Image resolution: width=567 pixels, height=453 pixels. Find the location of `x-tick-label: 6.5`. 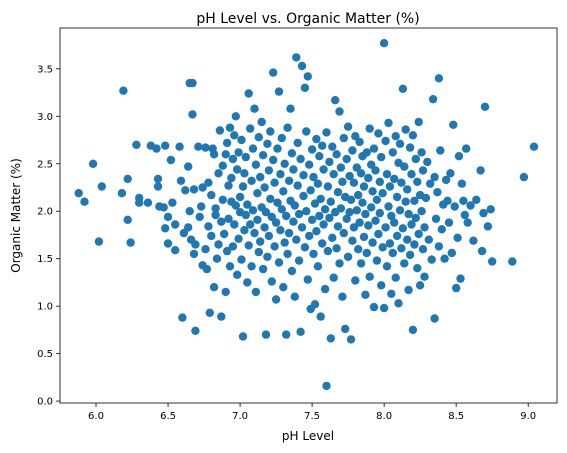

x-tick-label: 6.5 is located at coordinates (168, 416).